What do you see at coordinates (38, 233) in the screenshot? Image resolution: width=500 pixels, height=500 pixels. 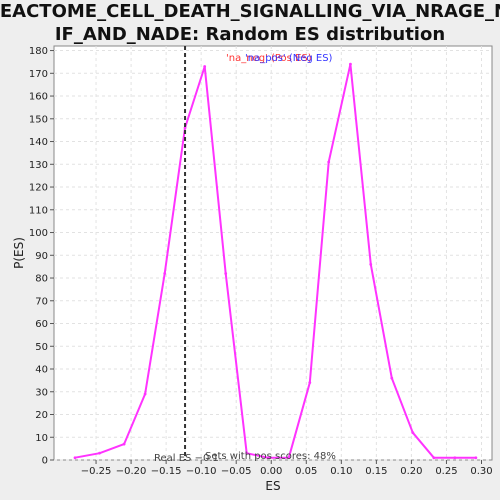 I see `y-tick-label: 100` at bounding box center [38, 233].